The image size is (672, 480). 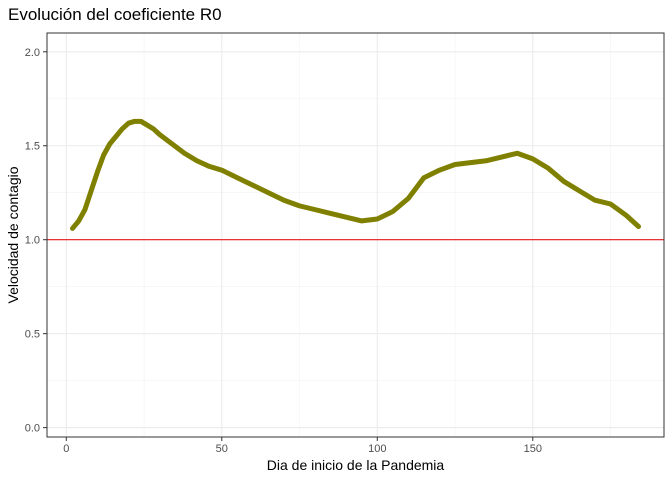 I want to click on y-tick-label: 0.0, so click(x=32, y=429).